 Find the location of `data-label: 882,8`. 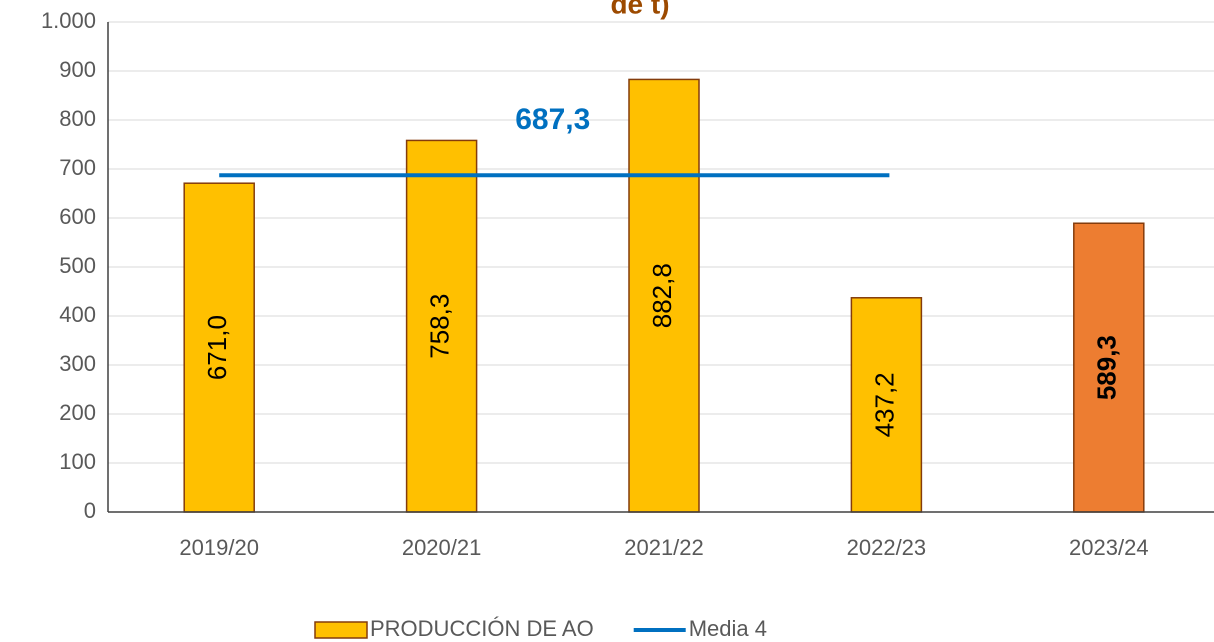

data-label: 882,8 is located at coordinates (662, 295).